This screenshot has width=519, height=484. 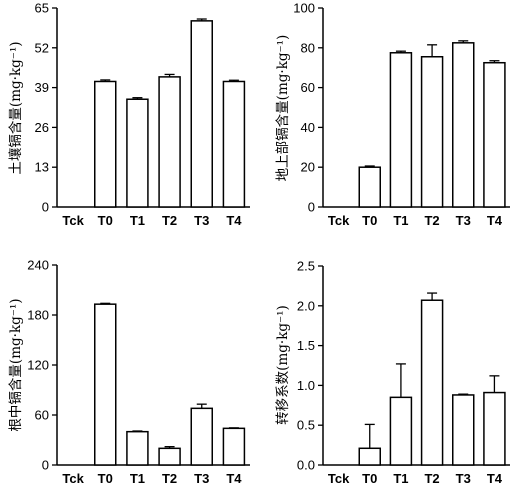 What do you see at coordinates (306, 465) in the screenshot?
I see `y-tick-label-transfer: 0.0` at bounding box center [306, 465].